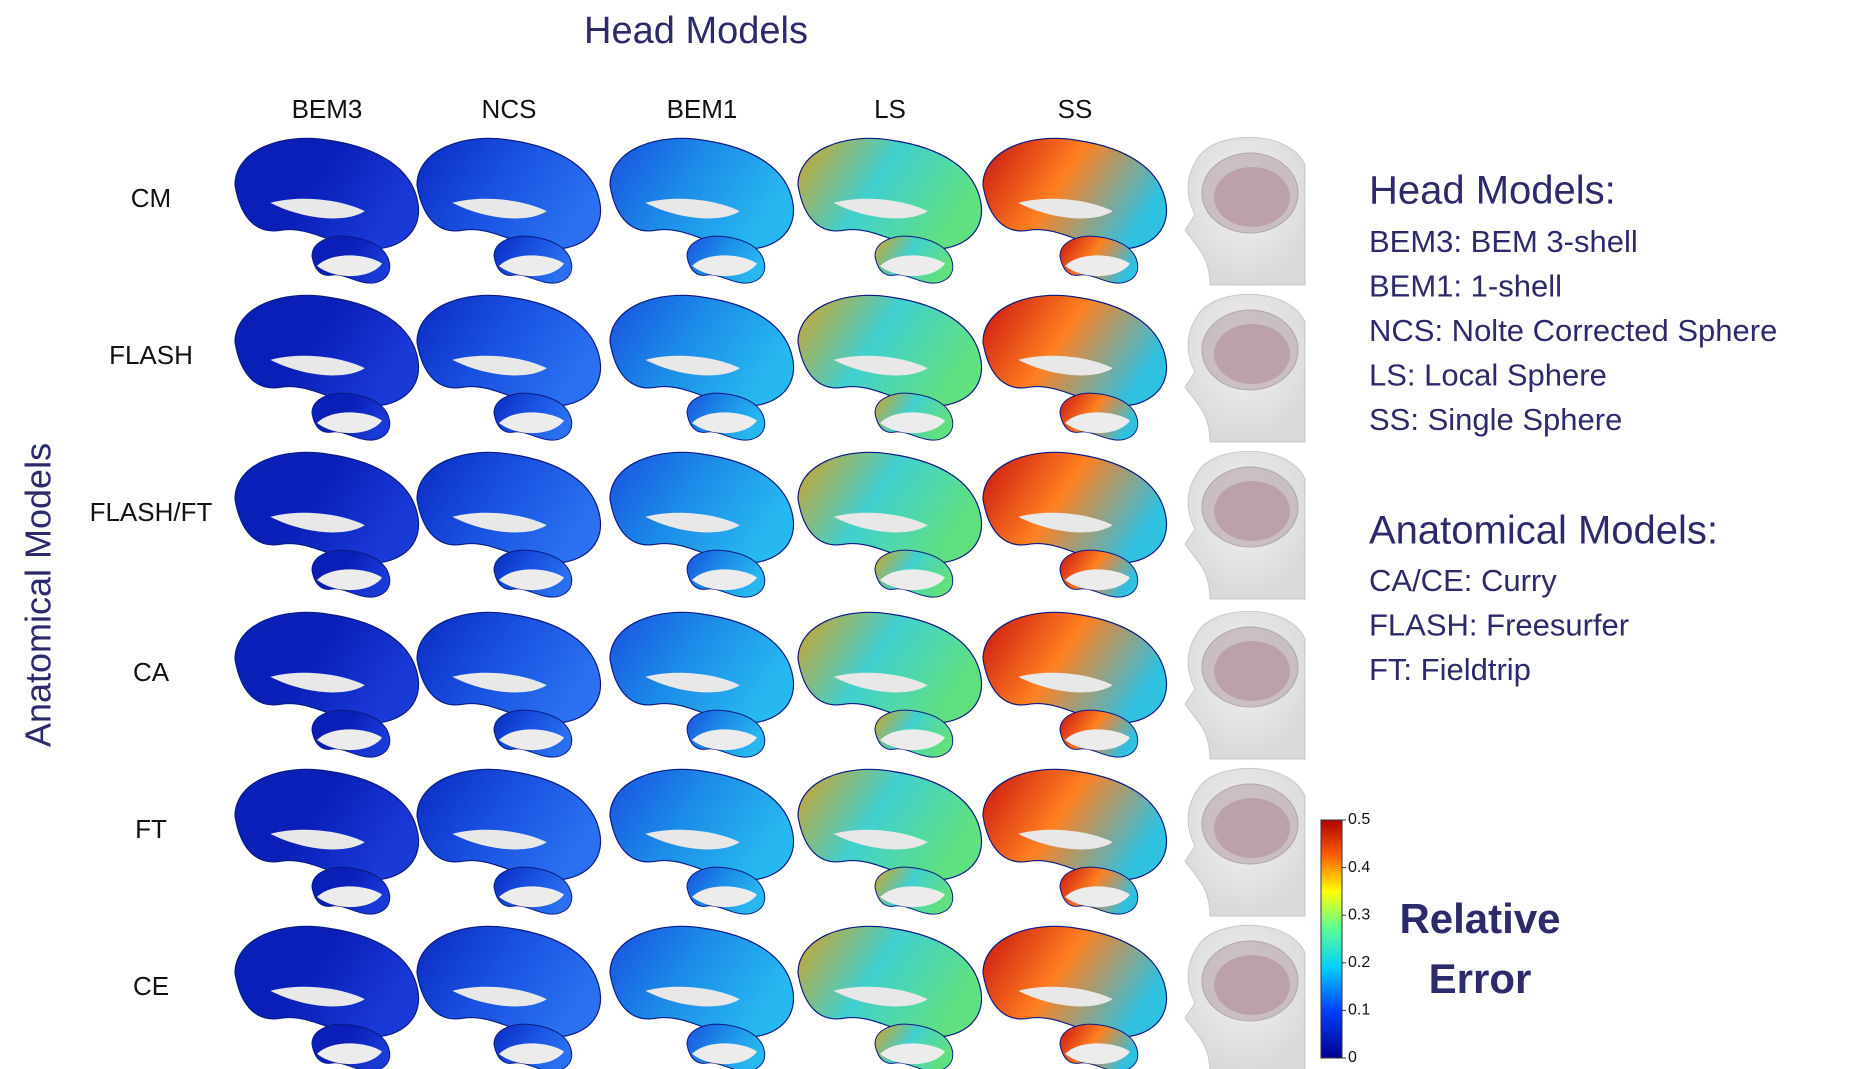  Describe the element at coordinates (1465, 286) in the screenshot. I see `legend-item: BEM1: 1-shell` at that location.